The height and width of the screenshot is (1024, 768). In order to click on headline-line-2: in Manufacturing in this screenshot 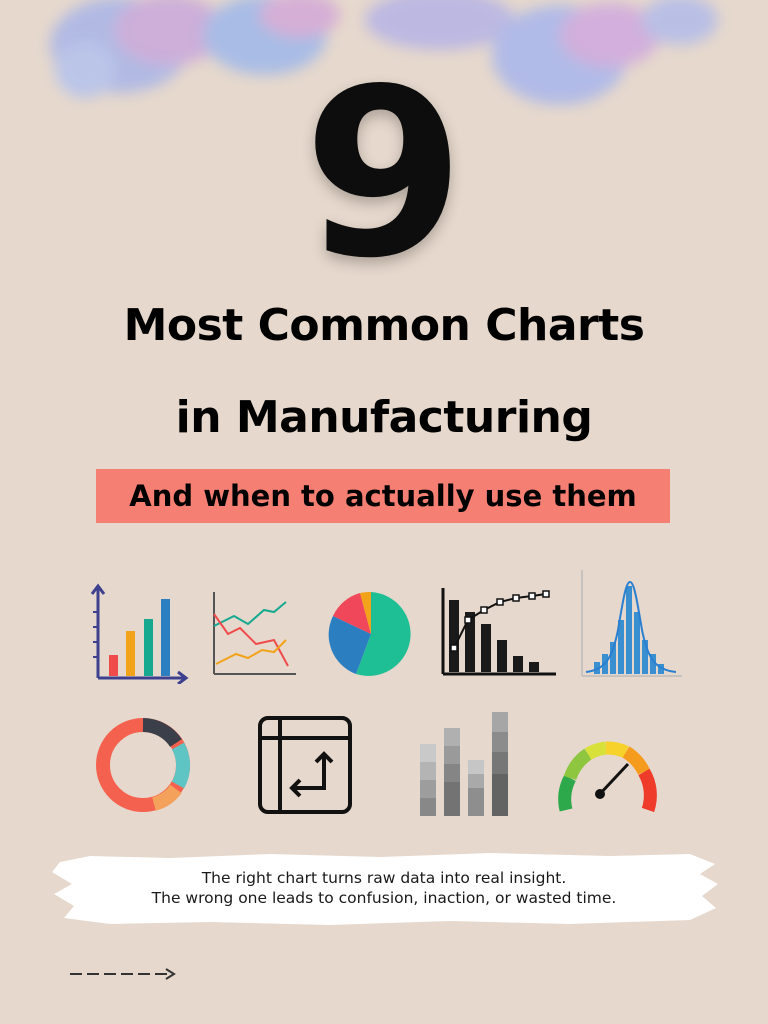, I will do `click(384, 417)`.